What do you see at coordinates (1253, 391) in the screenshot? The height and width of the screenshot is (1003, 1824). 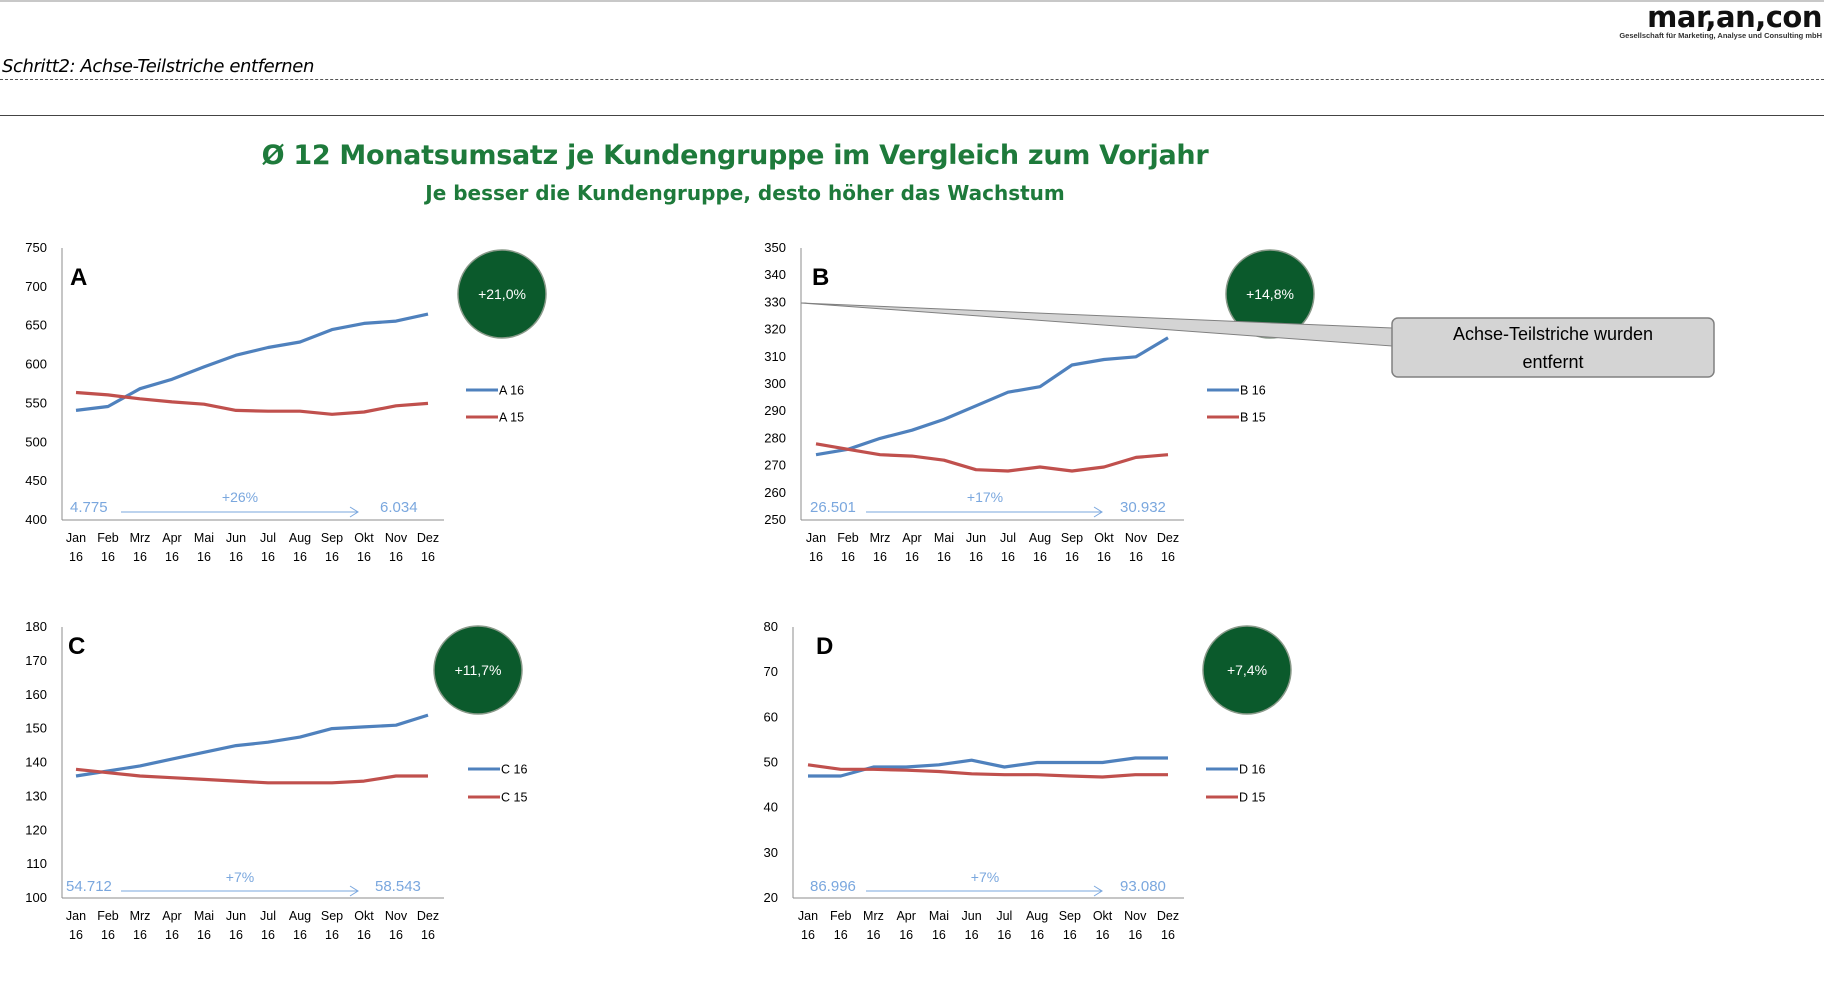 I see `legend-label: B 16` at bounding box center [1253, 391].